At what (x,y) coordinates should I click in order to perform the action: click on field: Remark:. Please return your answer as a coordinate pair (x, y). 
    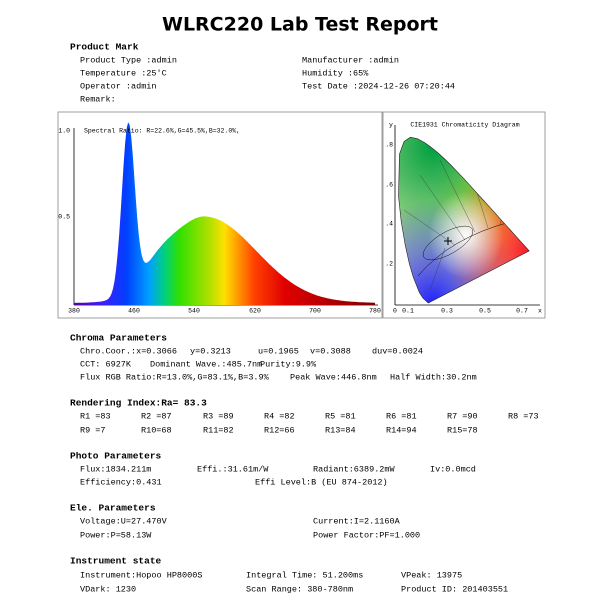
    Looking at the image, I should click on (98, 99).